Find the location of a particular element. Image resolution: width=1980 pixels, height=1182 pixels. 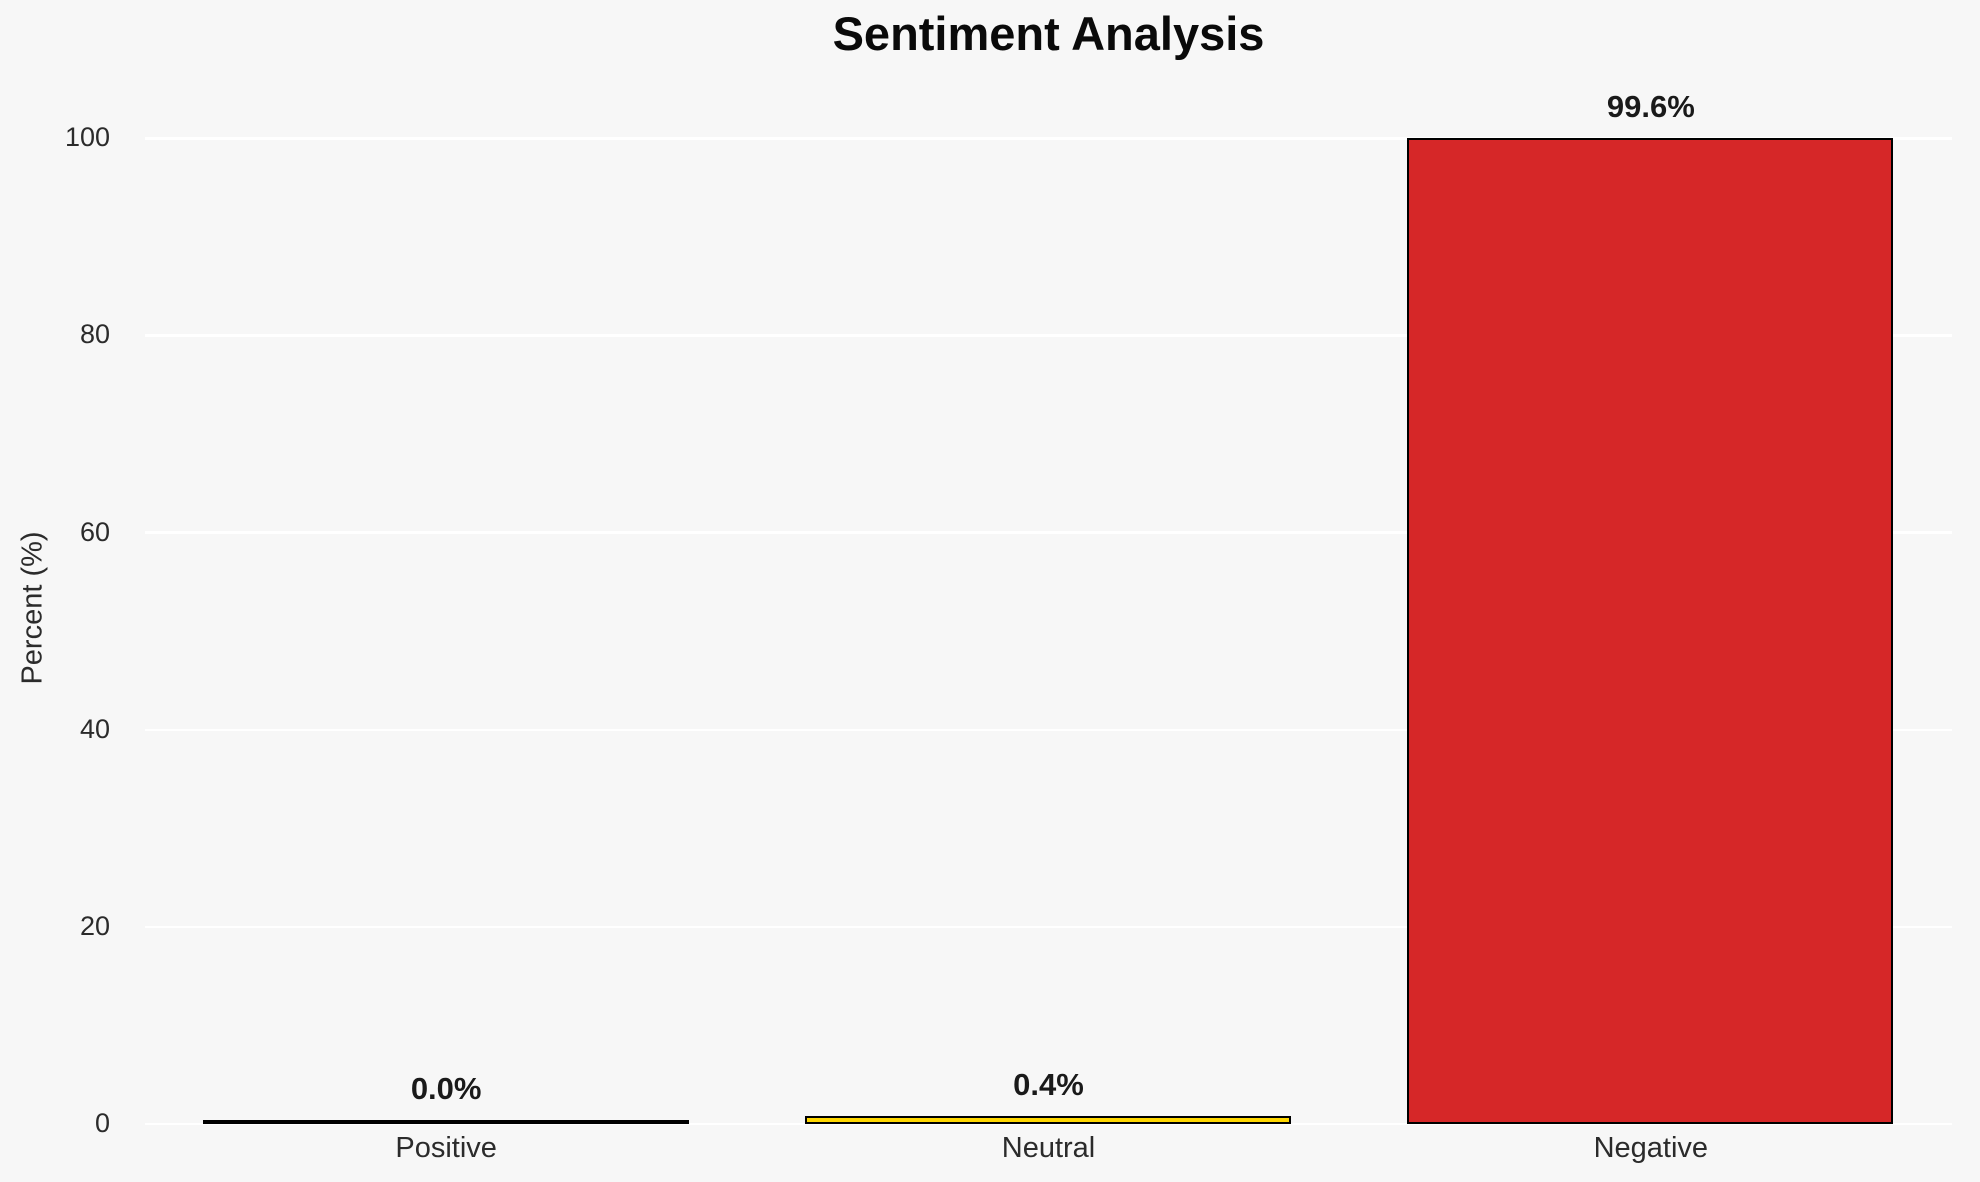

ytick-label: 60 is located at coordinates (94, 531).